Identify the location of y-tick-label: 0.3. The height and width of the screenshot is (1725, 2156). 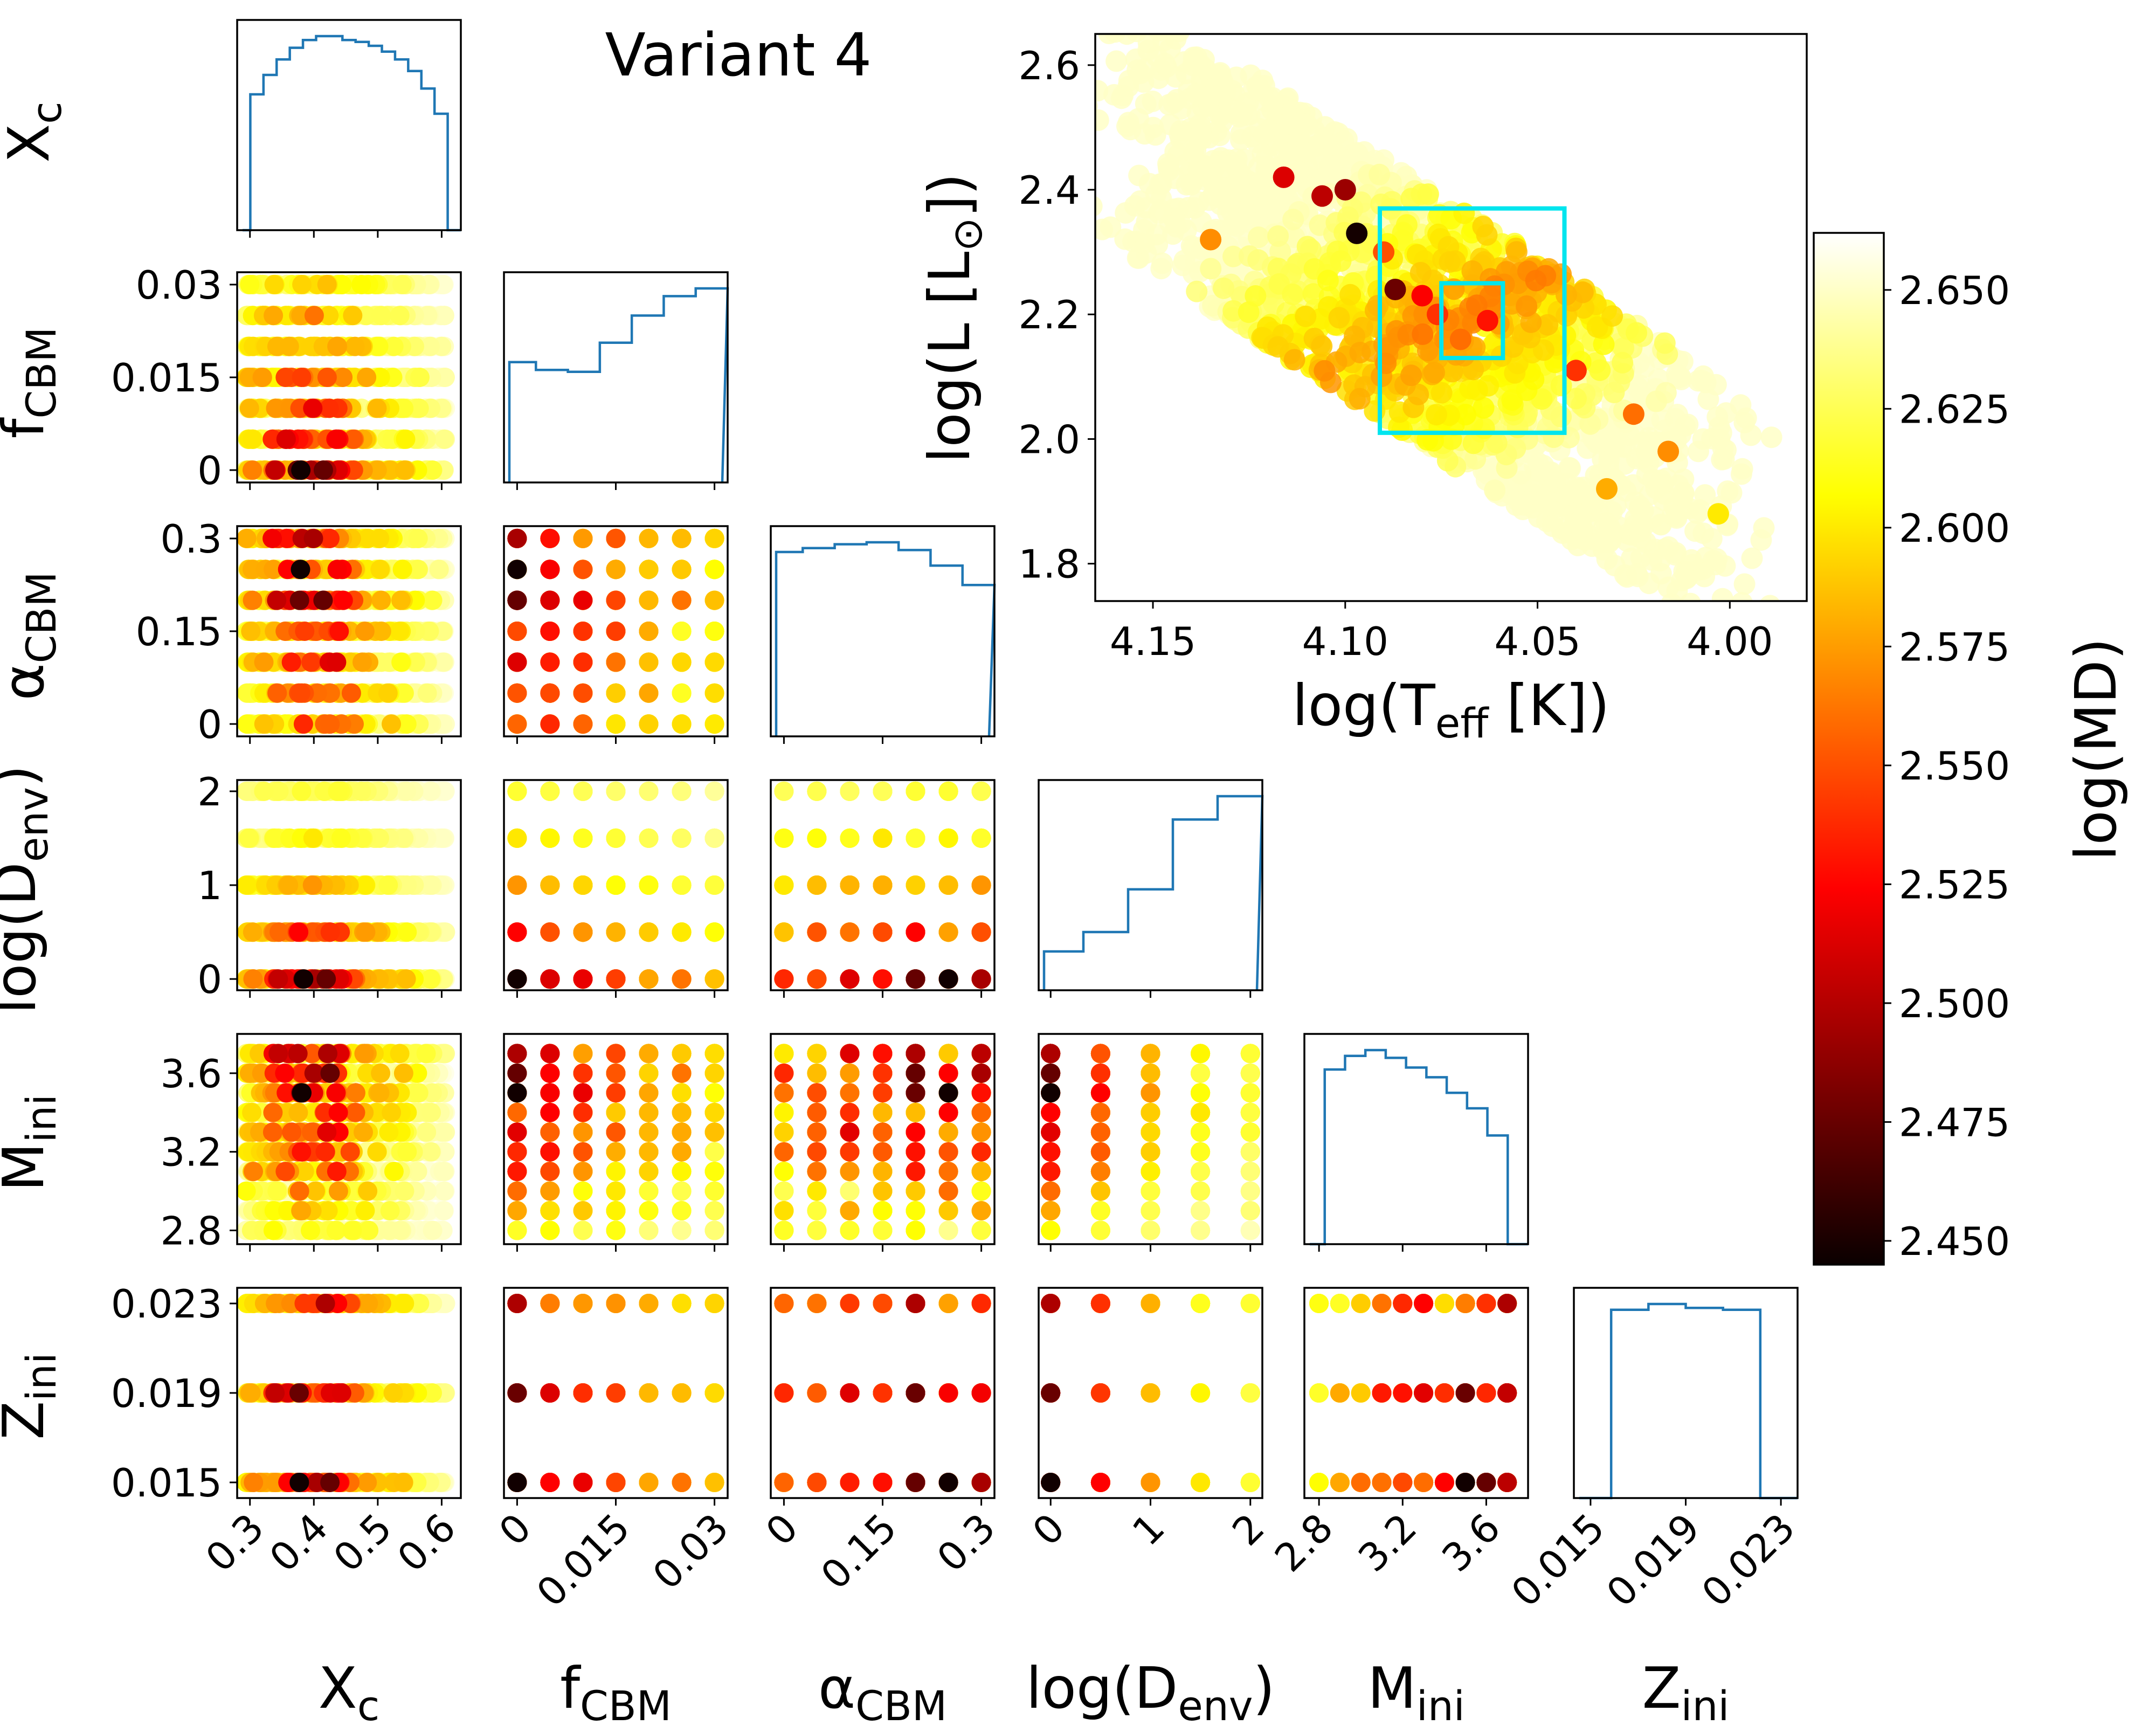
(191, 539).